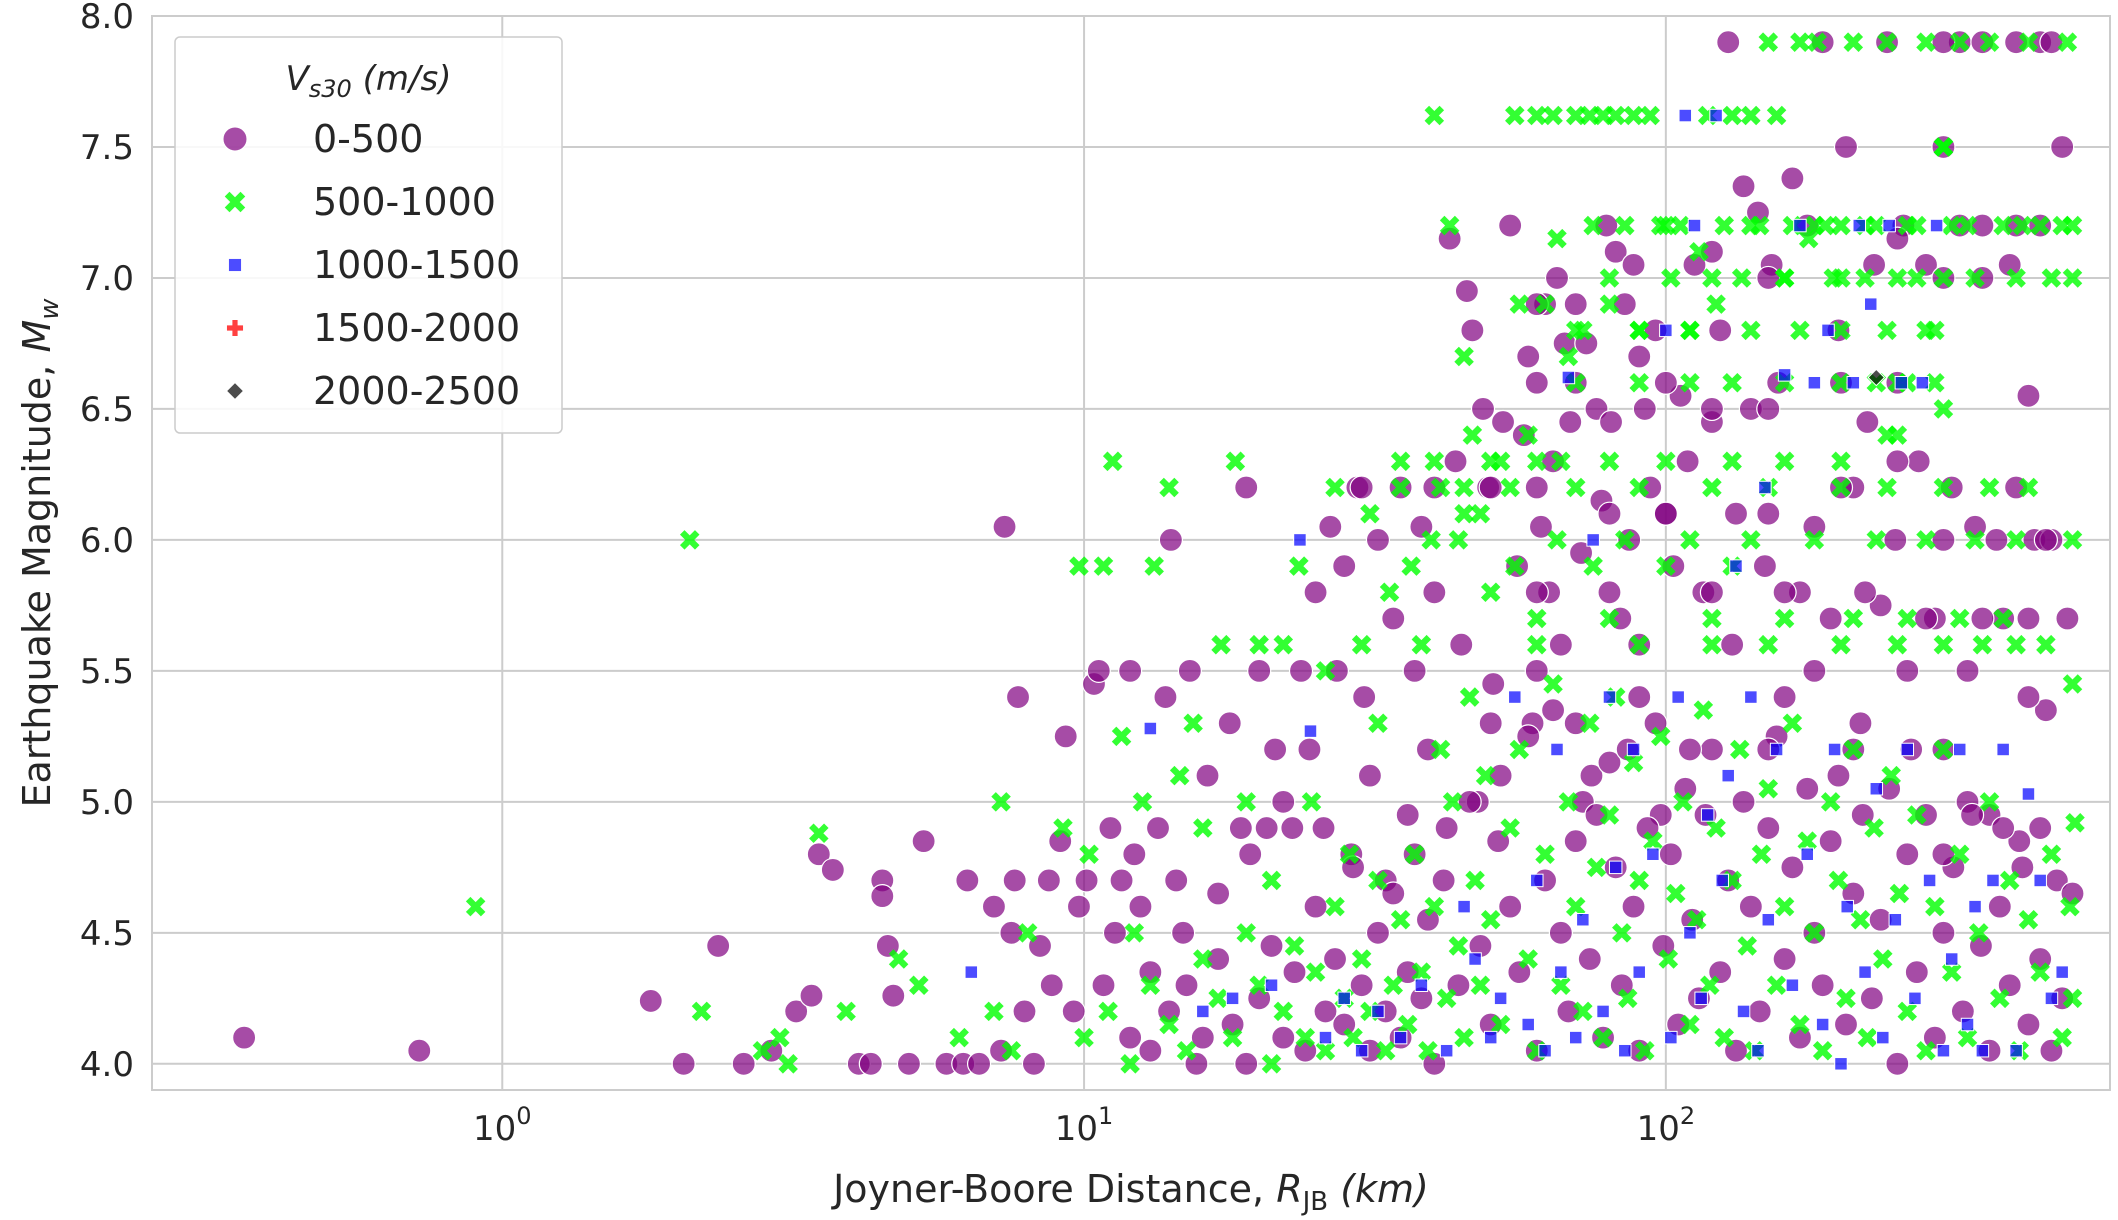 The image size is (2118, 1220). I want to click on legend-title-sub: s30, so click(330, 89).